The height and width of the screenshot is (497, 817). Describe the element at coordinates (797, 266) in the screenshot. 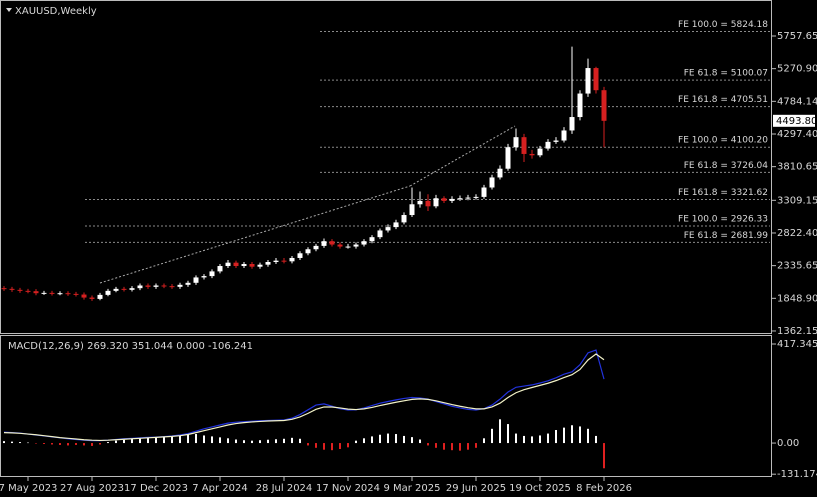

I see `y-tick-label: 2335.65` at that location.